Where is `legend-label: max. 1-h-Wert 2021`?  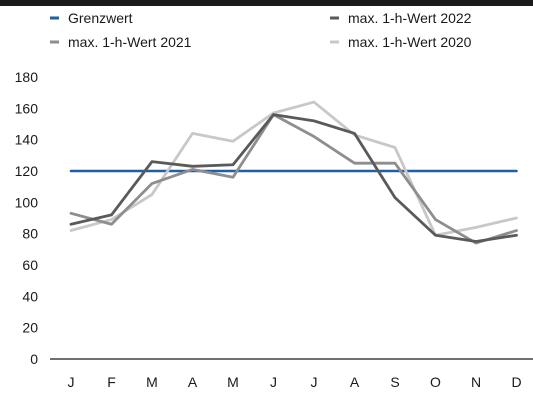
legend-label: max. 1-h-Wert 2021 is located at coordinates (130, 42).